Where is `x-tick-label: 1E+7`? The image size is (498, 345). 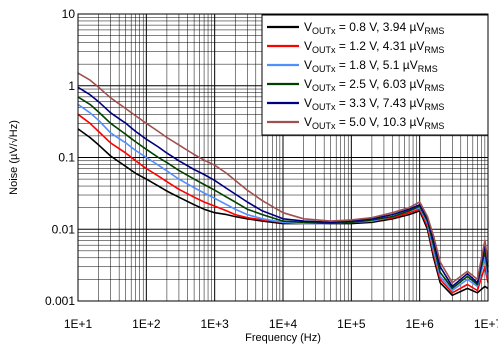 x-tick-label: 1E+7 is located at coordinates (486, 324).